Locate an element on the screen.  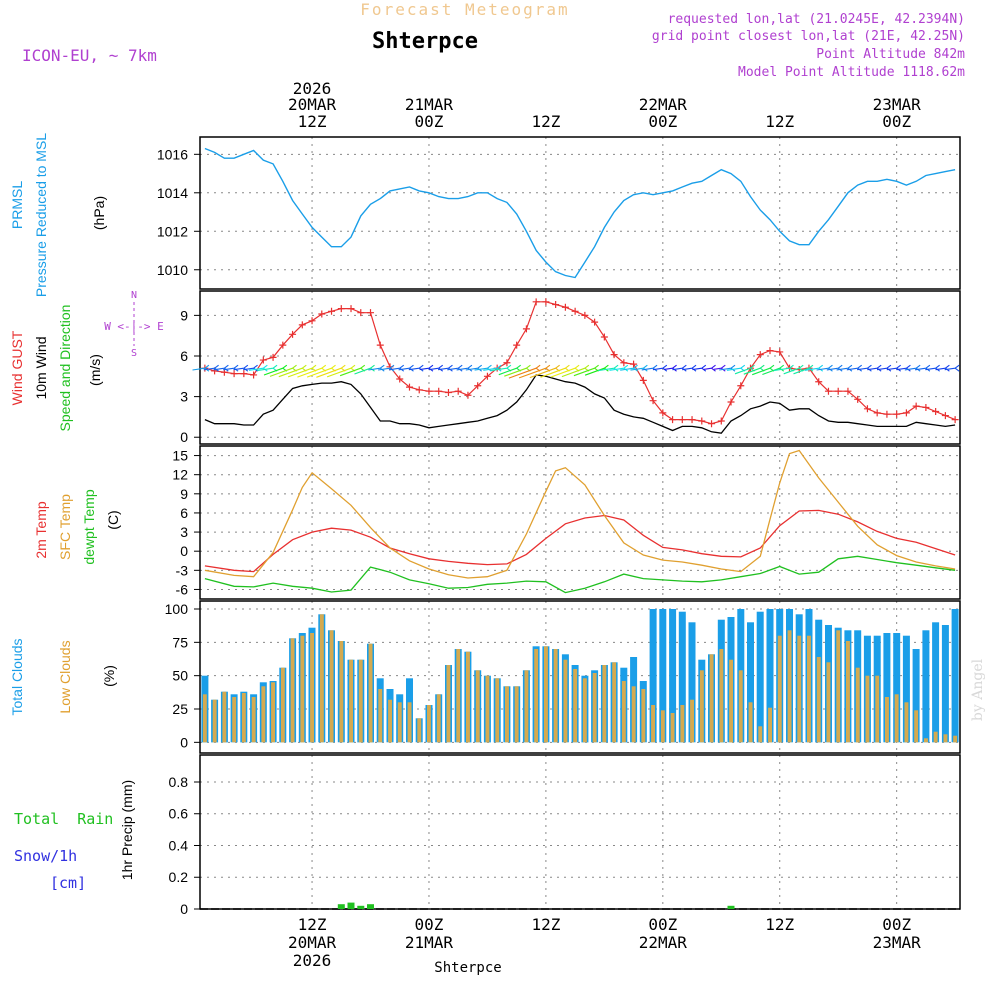
location-title: Shterpce is located at coordinates (425, 41).